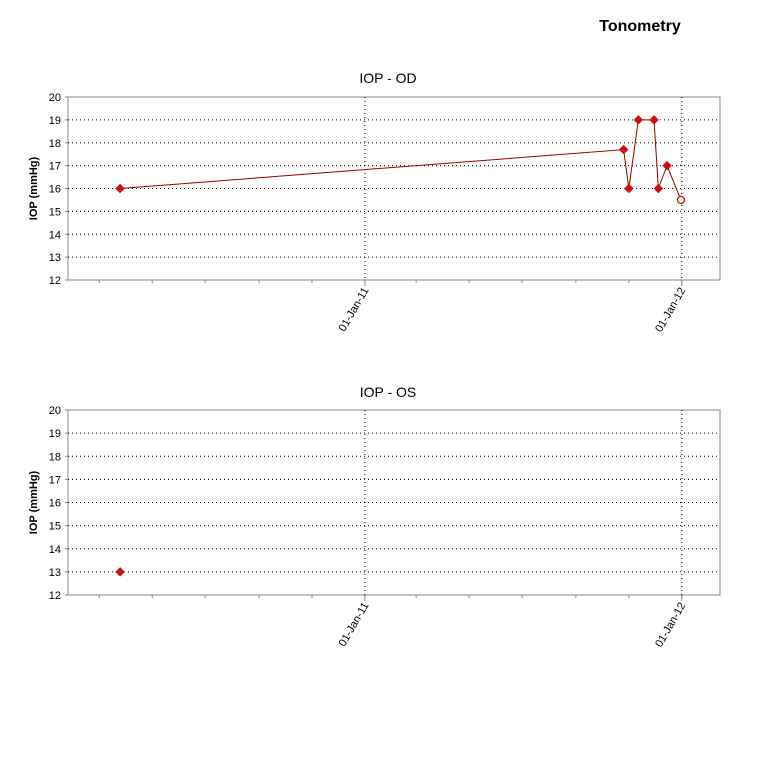  I want to click on chart-title: IOP - OD, so click(387, 78).